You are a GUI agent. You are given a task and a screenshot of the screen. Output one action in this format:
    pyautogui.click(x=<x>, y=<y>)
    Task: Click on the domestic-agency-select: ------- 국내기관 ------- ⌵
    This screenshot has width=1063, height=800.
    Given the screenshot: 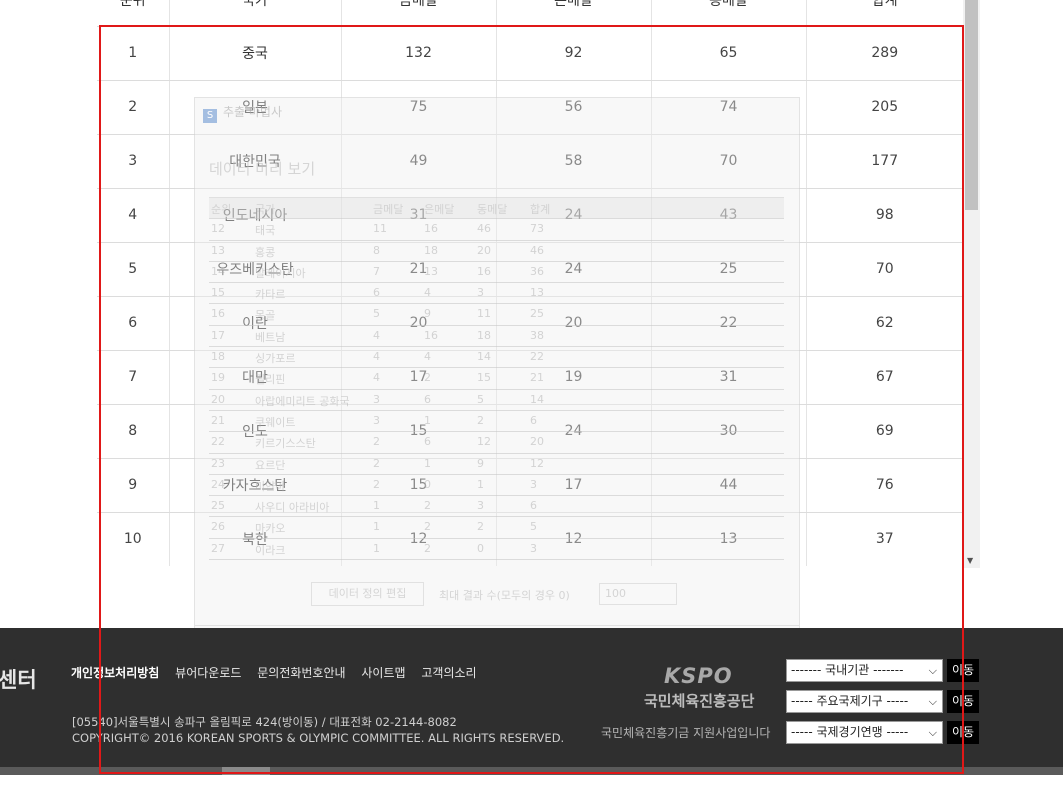 What is the action you would take?
    pyautogui.click(x=864, y=670)
    